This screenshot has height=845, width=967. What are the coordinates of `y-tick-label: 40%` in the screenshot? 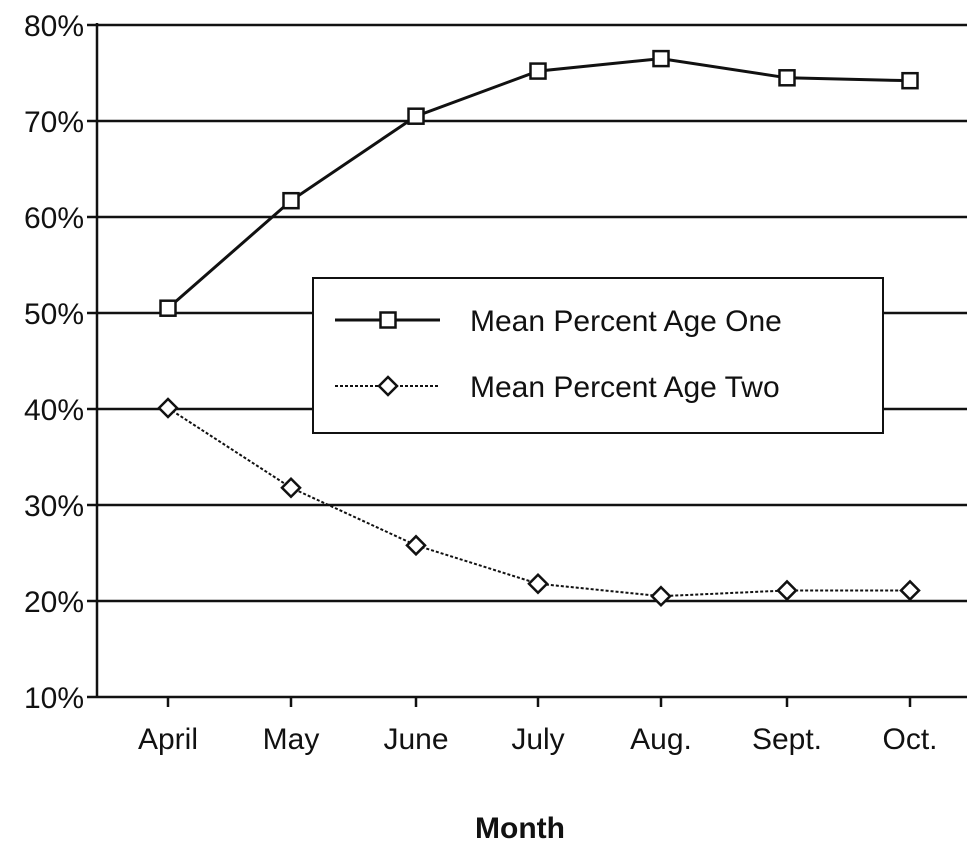 It's located at (54, 410).